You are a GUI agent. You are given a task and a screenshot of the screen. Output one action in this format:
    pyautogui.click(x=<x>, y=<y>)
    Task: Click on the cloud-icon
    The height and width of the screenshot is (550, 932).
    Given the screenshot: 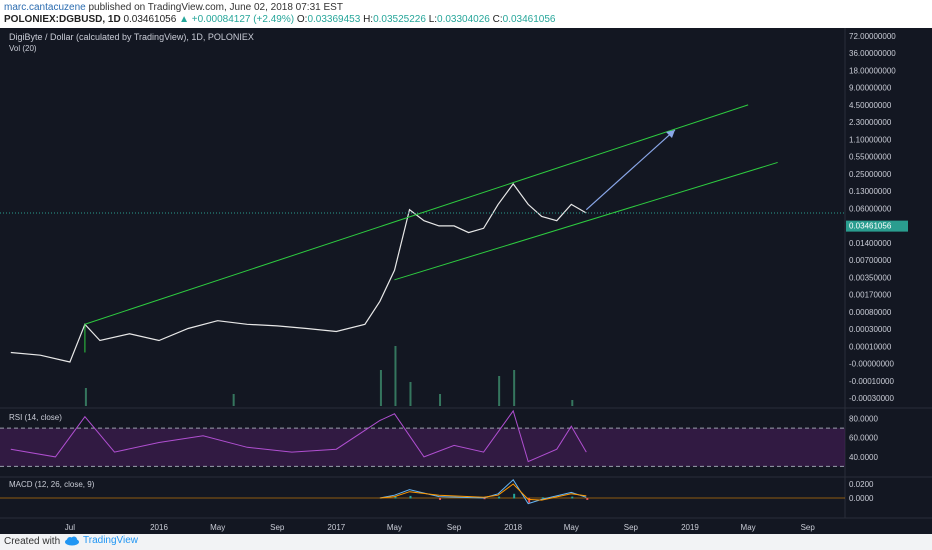 What is the action you would take?
    pyautogui.click(x=72, y=540)
    